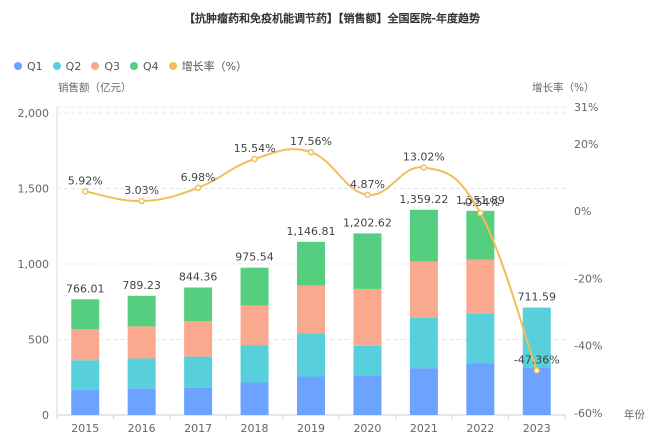 The image size is (664, 445). Describe the element at coordinates (198, 372) in the screenshot. I see `bar-q2-2017` at that location.